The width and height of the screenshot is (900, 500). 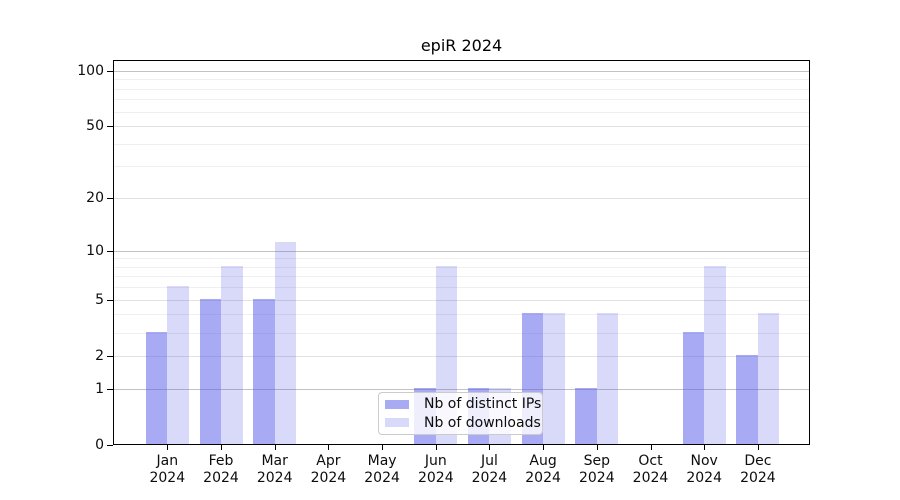 What do you see at coordinates (758, 469) in the screenshot?
I see `x-tick-label-dec: Dec 2024` at bounding box center [758, 469].